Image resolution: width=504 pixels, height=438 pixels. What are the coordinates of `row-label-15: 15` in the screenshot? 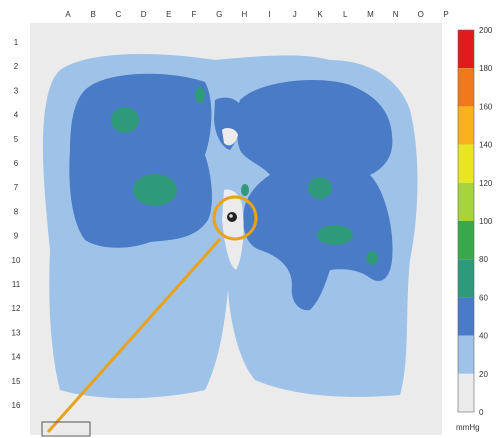 It's located at (16, 381).